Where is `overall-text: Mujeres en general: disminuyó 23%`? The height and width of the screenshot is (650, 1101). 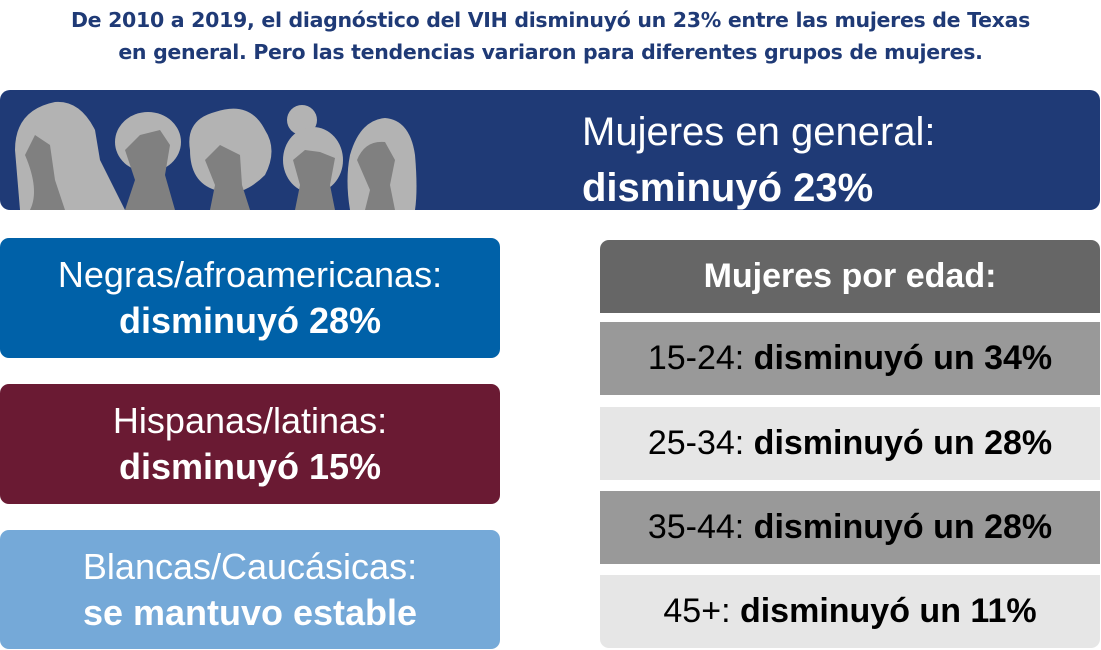
overall-text: Mujeres en general: disminuyó 23% is located at coordinates (759, 157).